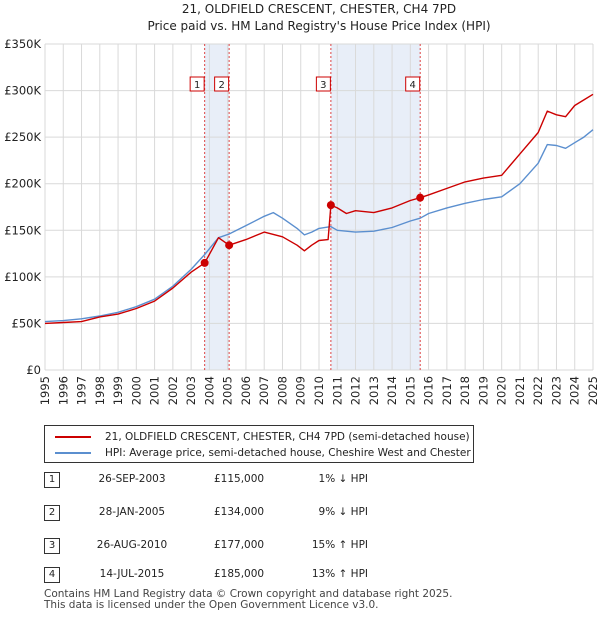 The width and height of the screenshot is (600, 620). What do you see at coordinates (73, 437) in the screenshot?
I see `legend-swatch-property` at bounding box center [73, 437].